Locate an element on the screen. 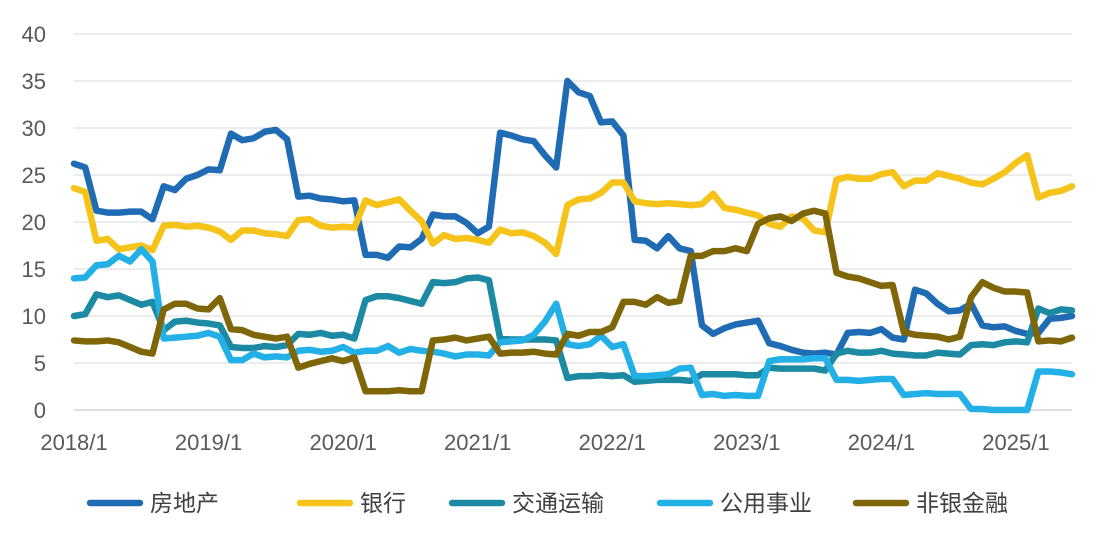 The width and height of the screenshot is (1104, 545). x-tick-label: 2023/1 is located at coordinates (746, 442).